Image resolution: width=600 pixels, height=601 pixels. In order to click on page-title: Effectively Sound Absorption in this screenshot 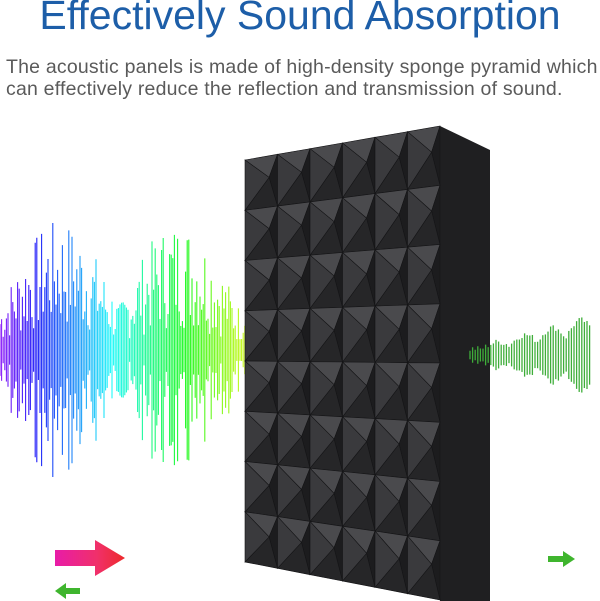, I will do `click(300, 19)`.